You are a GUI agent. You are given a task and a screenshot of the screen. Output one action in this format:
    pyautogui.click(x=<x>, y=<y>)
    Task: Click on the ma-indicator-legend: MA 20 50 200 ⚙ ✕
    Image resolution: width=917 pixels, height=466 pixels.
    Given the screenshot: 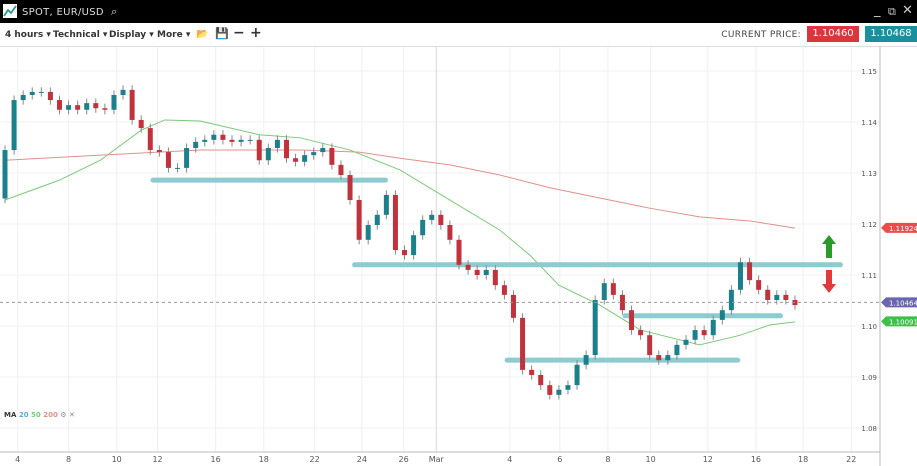 What is the action you would take?
    pyautogui.click(x=39, y=415)
    